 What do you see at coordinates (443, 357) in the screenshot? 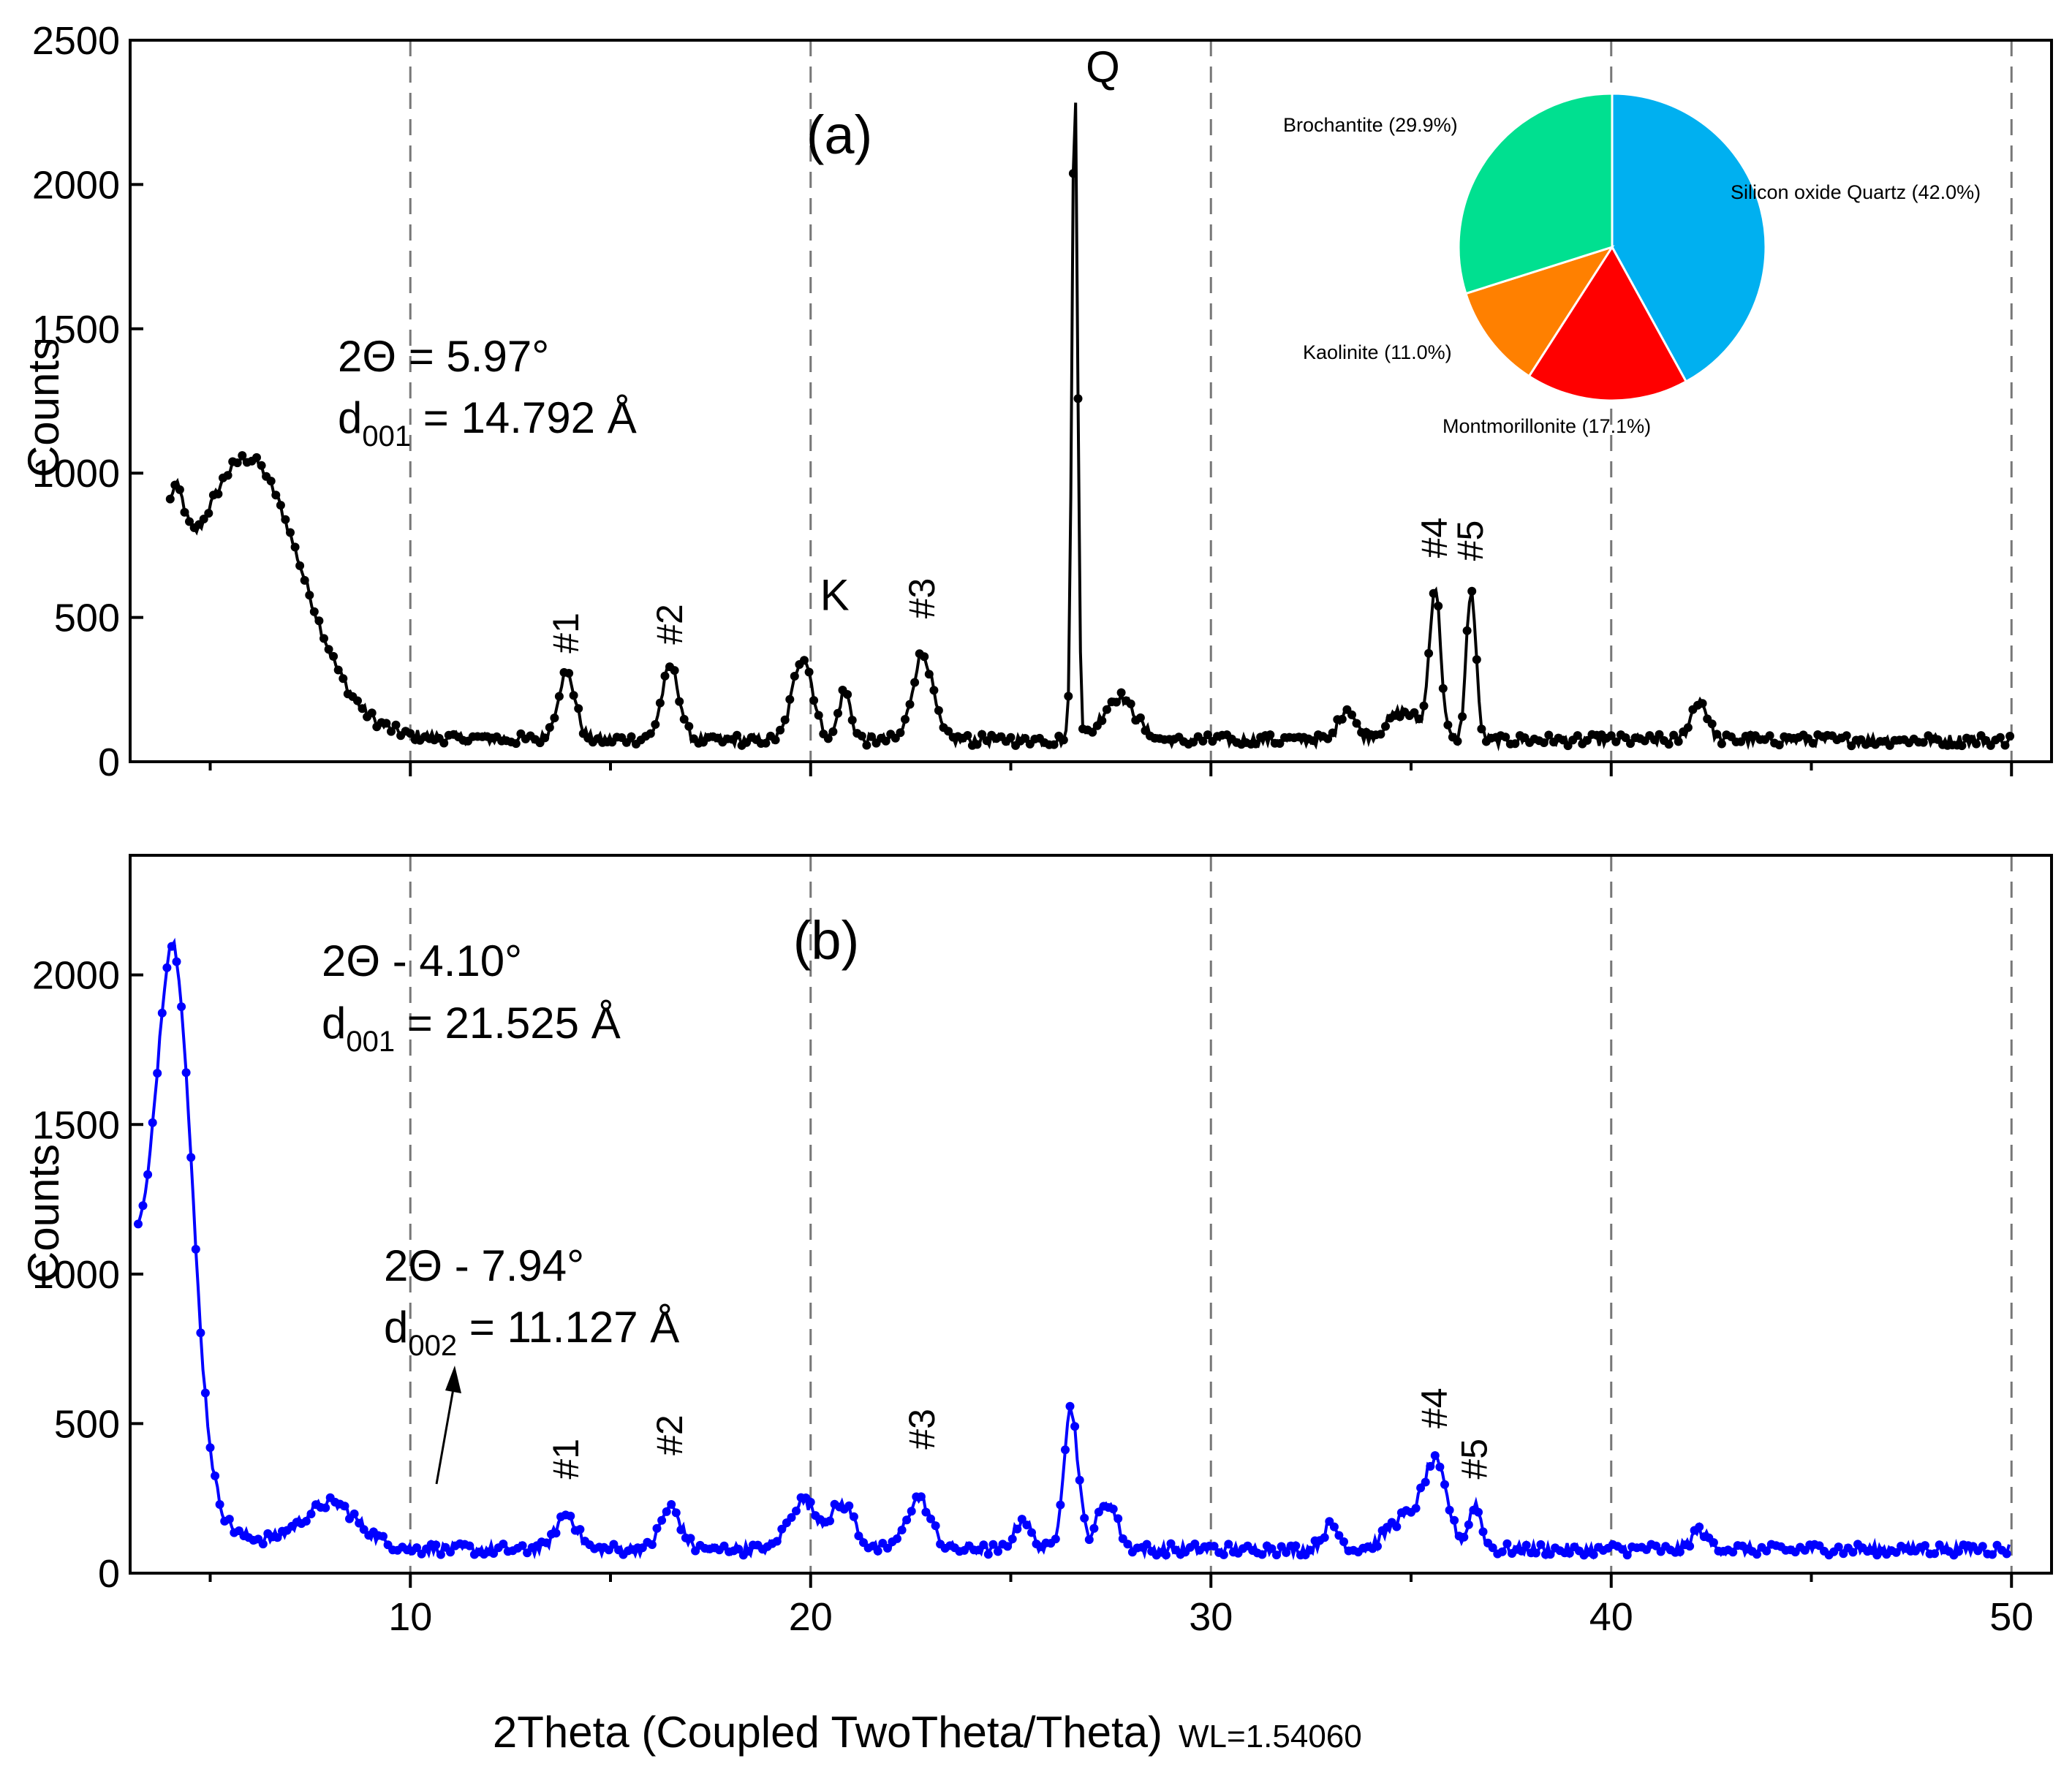
I see `annotation-theta-a: 2Θ = 5.97°` at bounding box center [443, 357].